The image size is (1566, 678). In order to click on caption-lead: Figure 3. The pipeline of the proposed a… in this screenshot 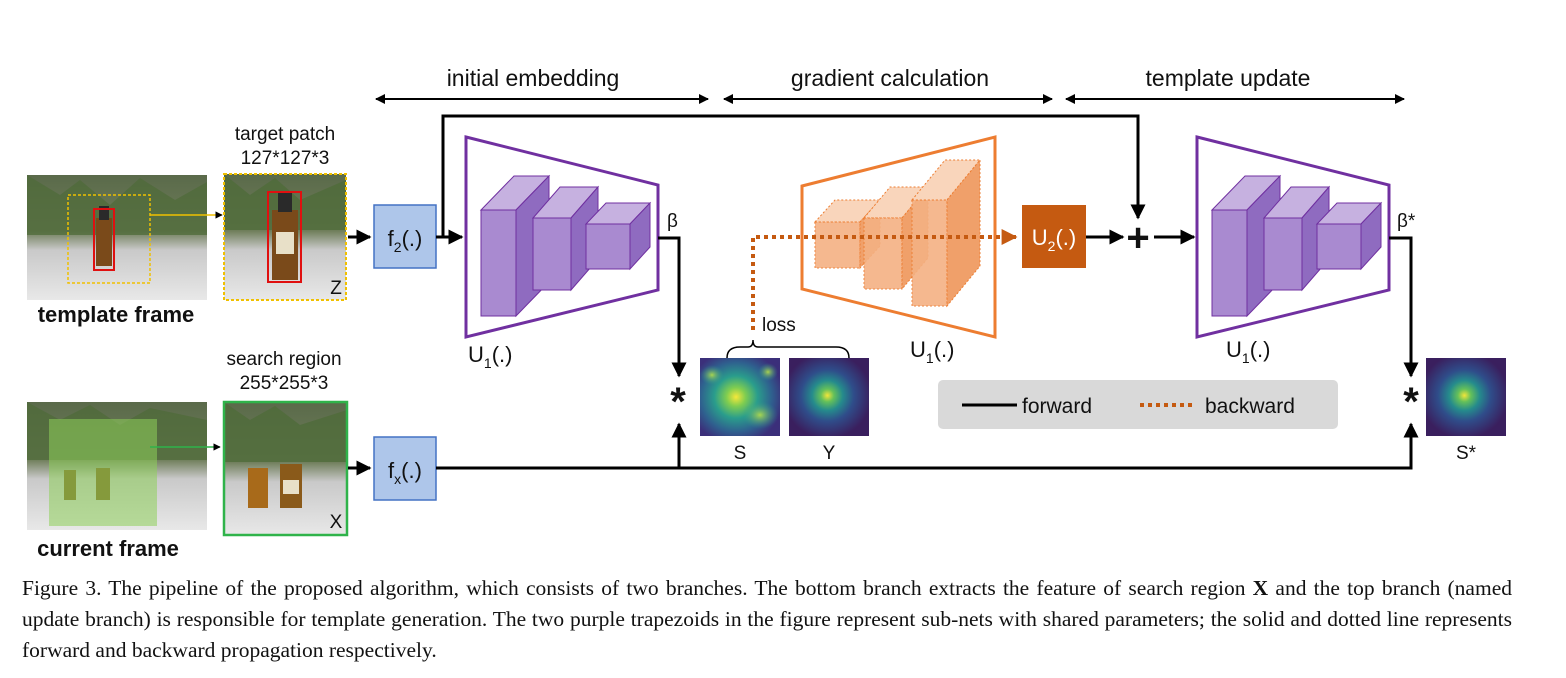, I will do `click(637, 588)`.